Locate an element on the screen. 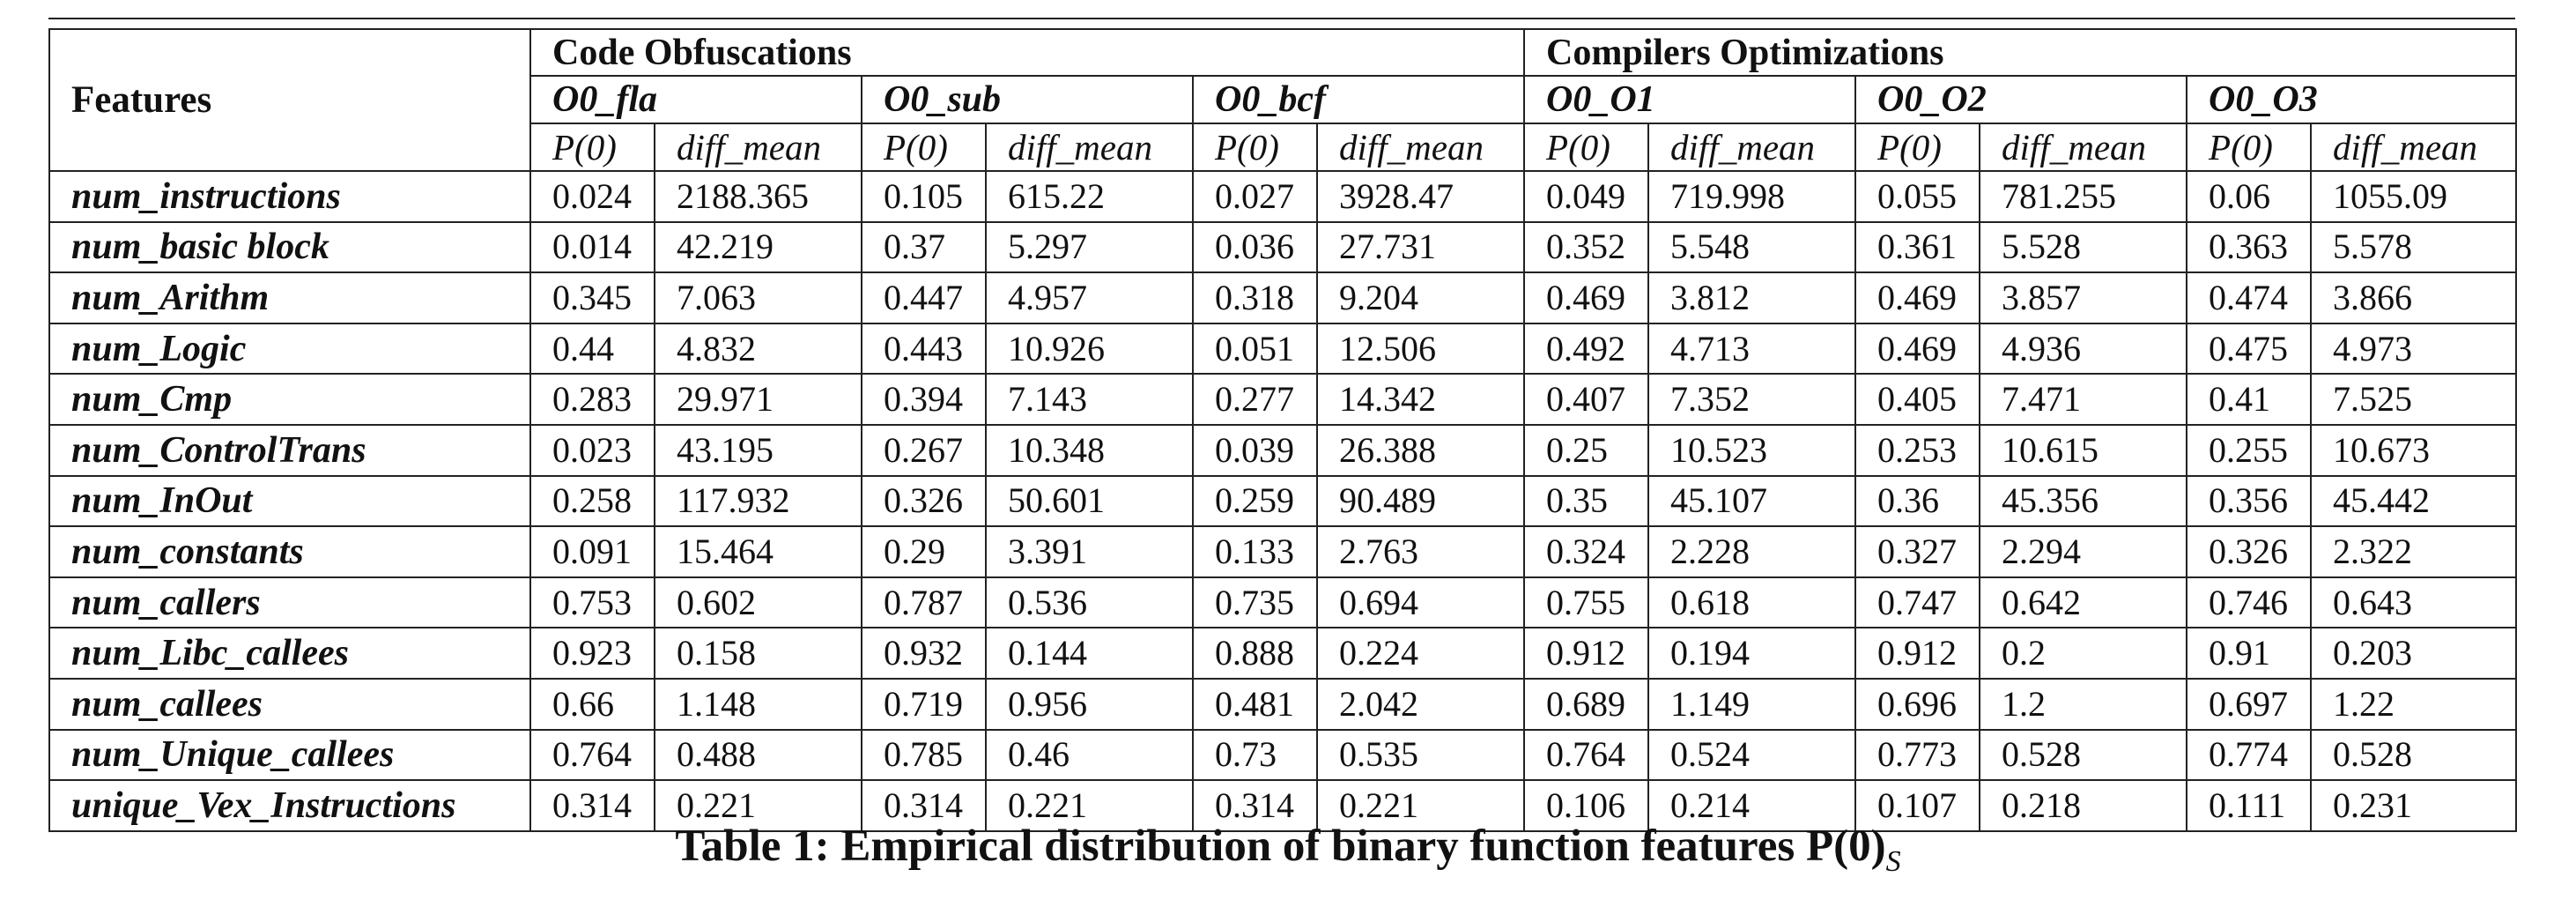 The height and width of the screenshot is (922, 2576). p0-value-cell: 0.259 is located at coordinates (1255, 501).